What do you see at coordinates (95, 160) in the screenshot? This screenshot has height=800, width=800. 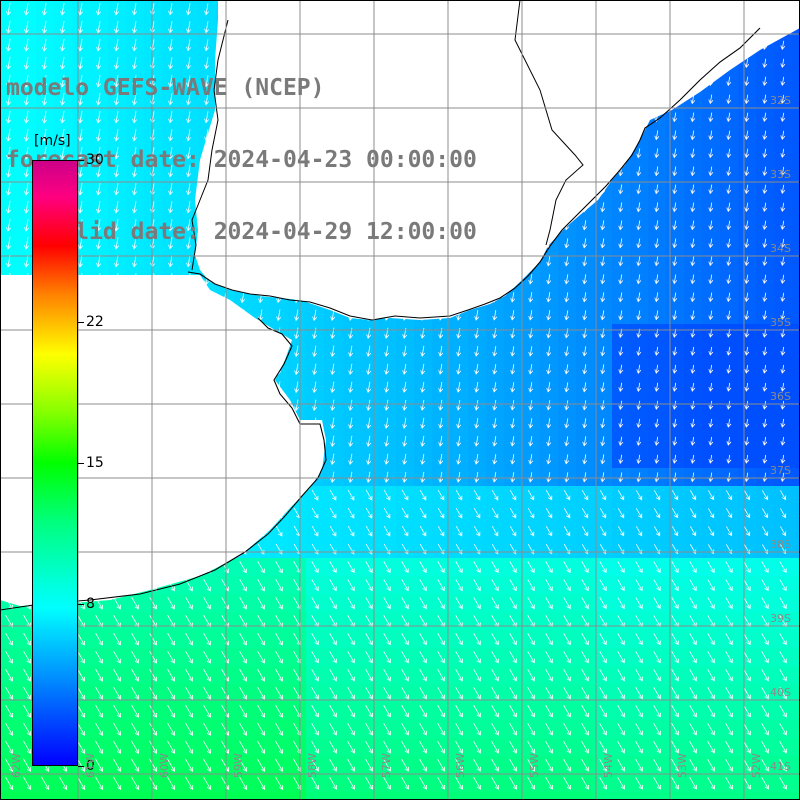 I see `colorbar-tick-label: 30` at bounding box center [95, 160].